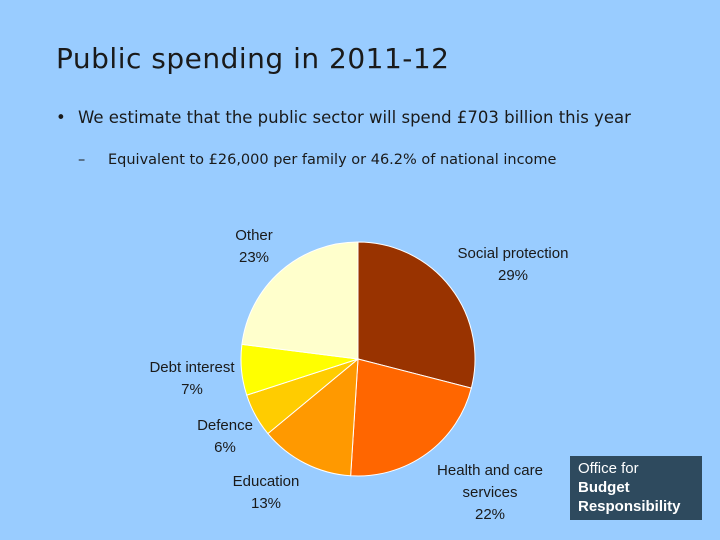  Describe the element at coordinates (629, 506) in the screenshot. I see `logo-line-3: Responsibility` at that location.